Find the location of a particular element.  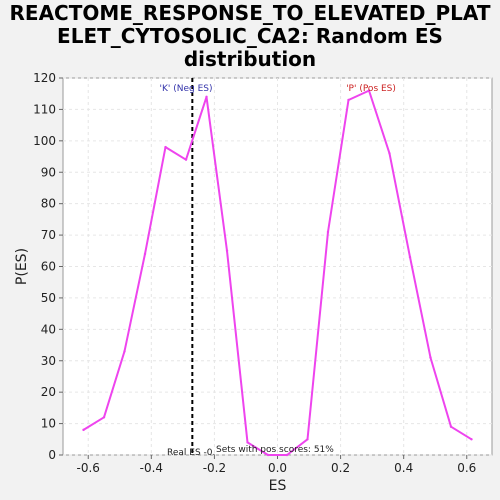

x-tick-label: -0.2 is located at coordinates (214, 468).